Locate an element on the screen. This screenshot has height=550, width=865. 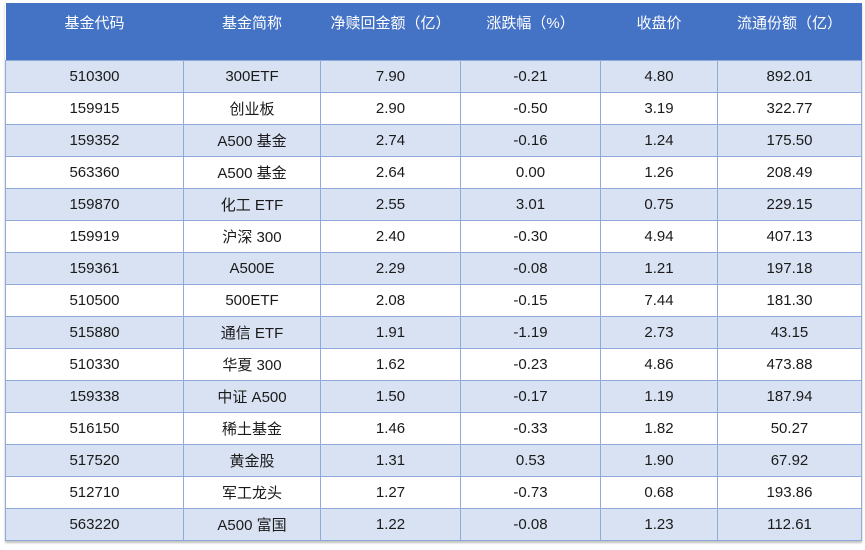
header-cell-float-shares: 流通份额（亿） is located at coordinates (789, 31).